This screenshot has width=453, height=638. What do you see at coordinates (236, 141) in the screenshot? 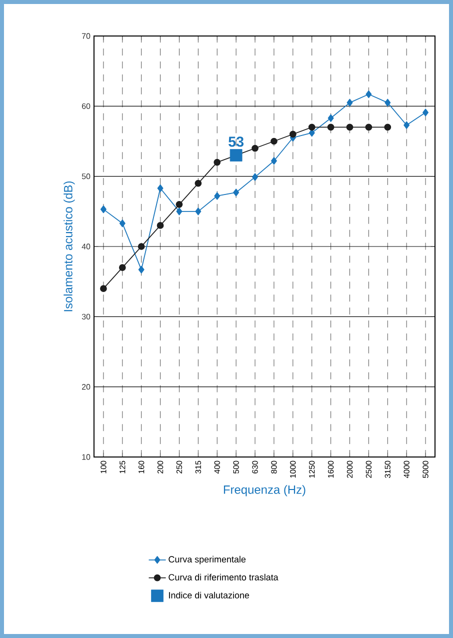
I see `data-label: 53` at bounding box center [236, 141].